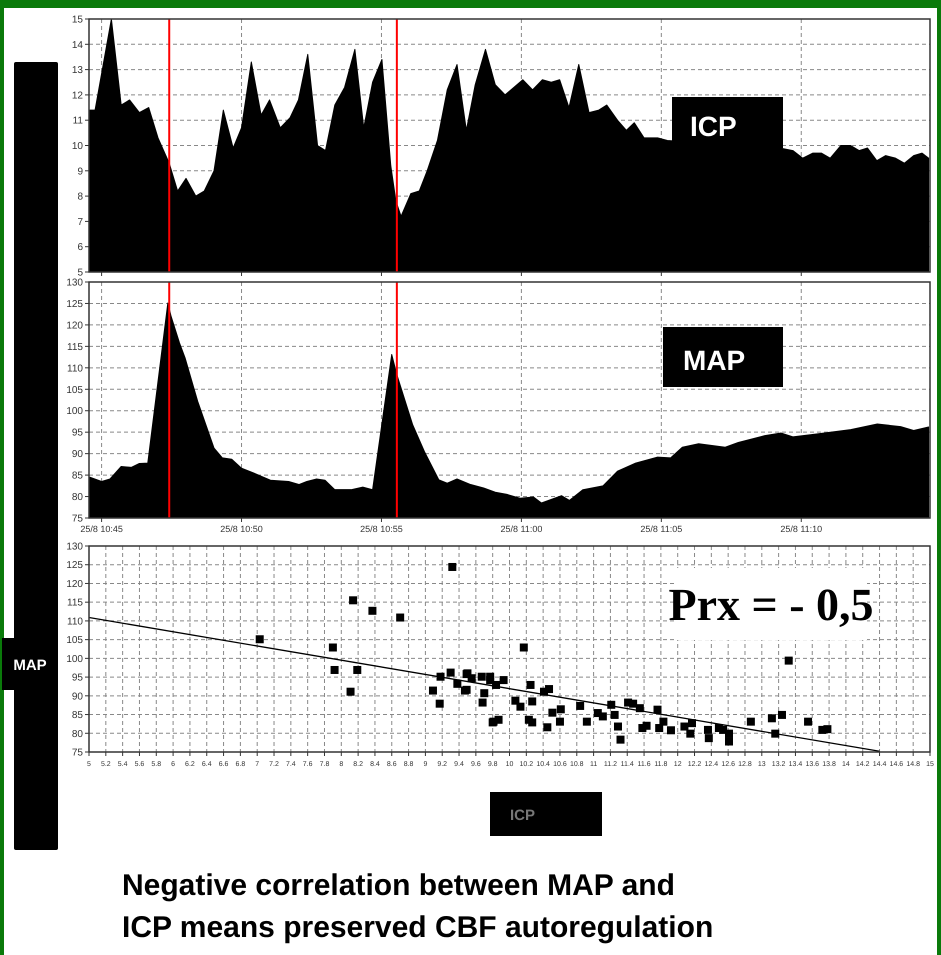 Image resolution: width=941 pixels, height=955 pixels. Describe the element at coordinates (78, 20) in the screenshot. I see `y-tick-label: 15` at that location.